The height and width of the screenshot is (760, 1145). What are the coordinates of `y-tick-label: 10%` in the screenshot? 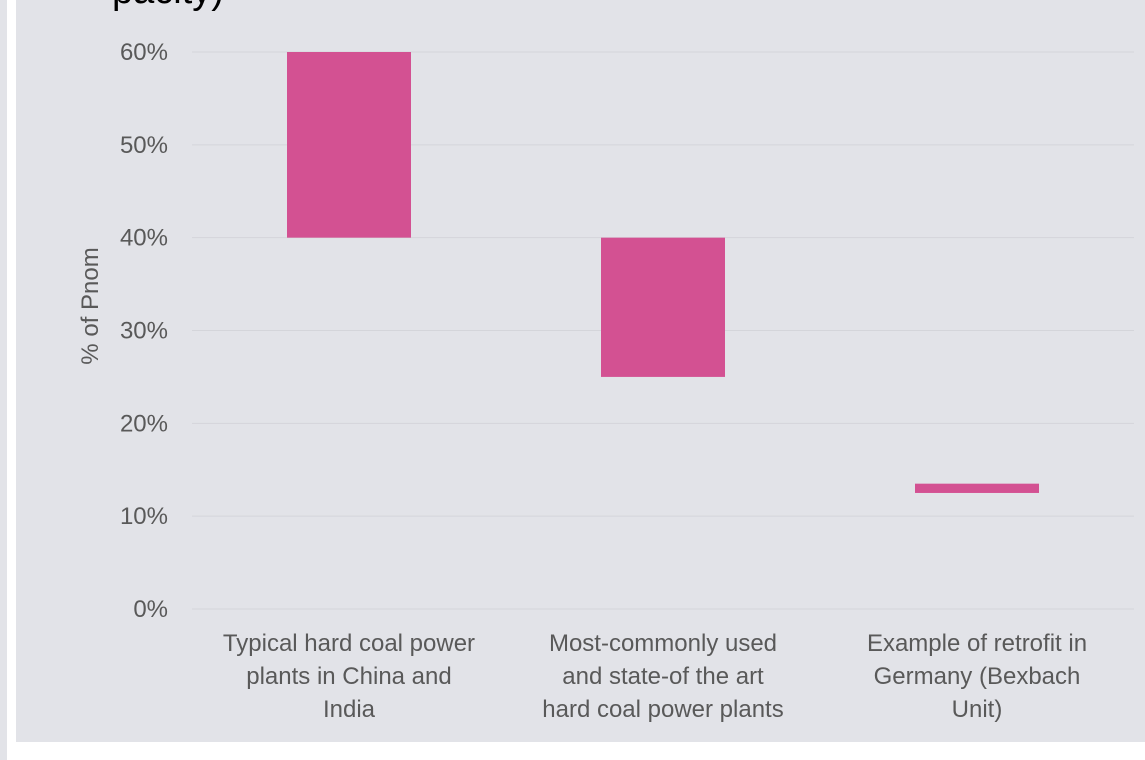 It's located at (144, 516).